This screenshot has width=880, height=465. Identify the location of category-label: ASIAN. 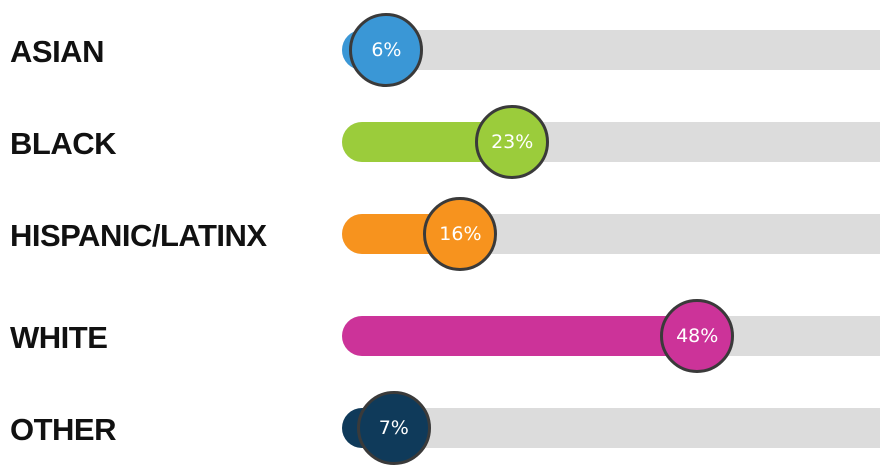
(57, 51).